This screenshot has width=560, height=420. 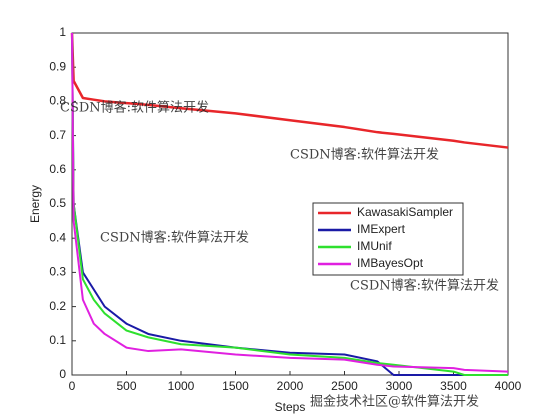 What do you see at coordinates (126, 386) in the screenshot?
I see `x-tick-label: 500` at bounding box center [126, 386].